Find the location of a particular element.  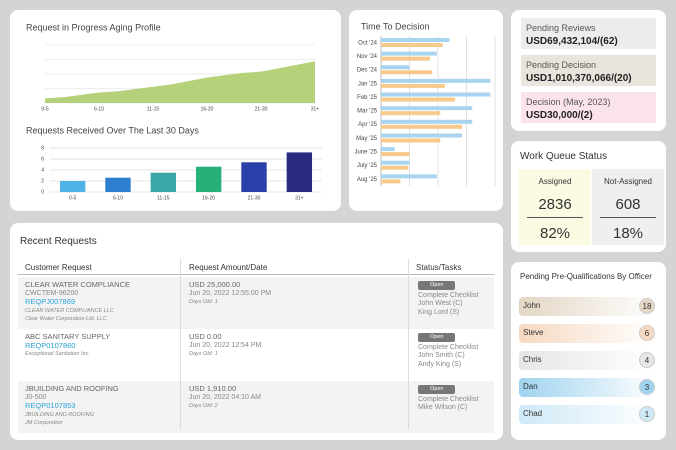

customer-reference: REQP0107860 is located at coordinates (50, 345).